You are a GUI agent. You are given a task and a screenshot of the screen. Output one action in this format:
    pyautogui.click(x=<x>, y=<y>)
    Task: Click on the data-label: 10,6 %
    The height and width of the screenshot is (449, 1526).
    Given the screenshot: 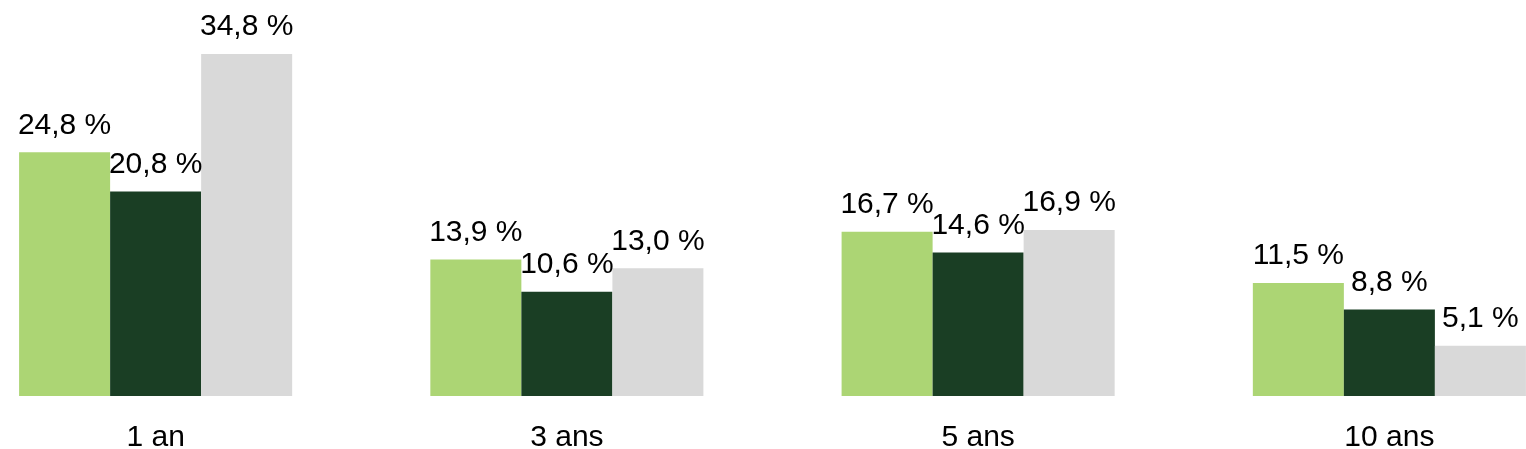 What is the action you would take?
    pyautogui.click(x=567, y=263)
    